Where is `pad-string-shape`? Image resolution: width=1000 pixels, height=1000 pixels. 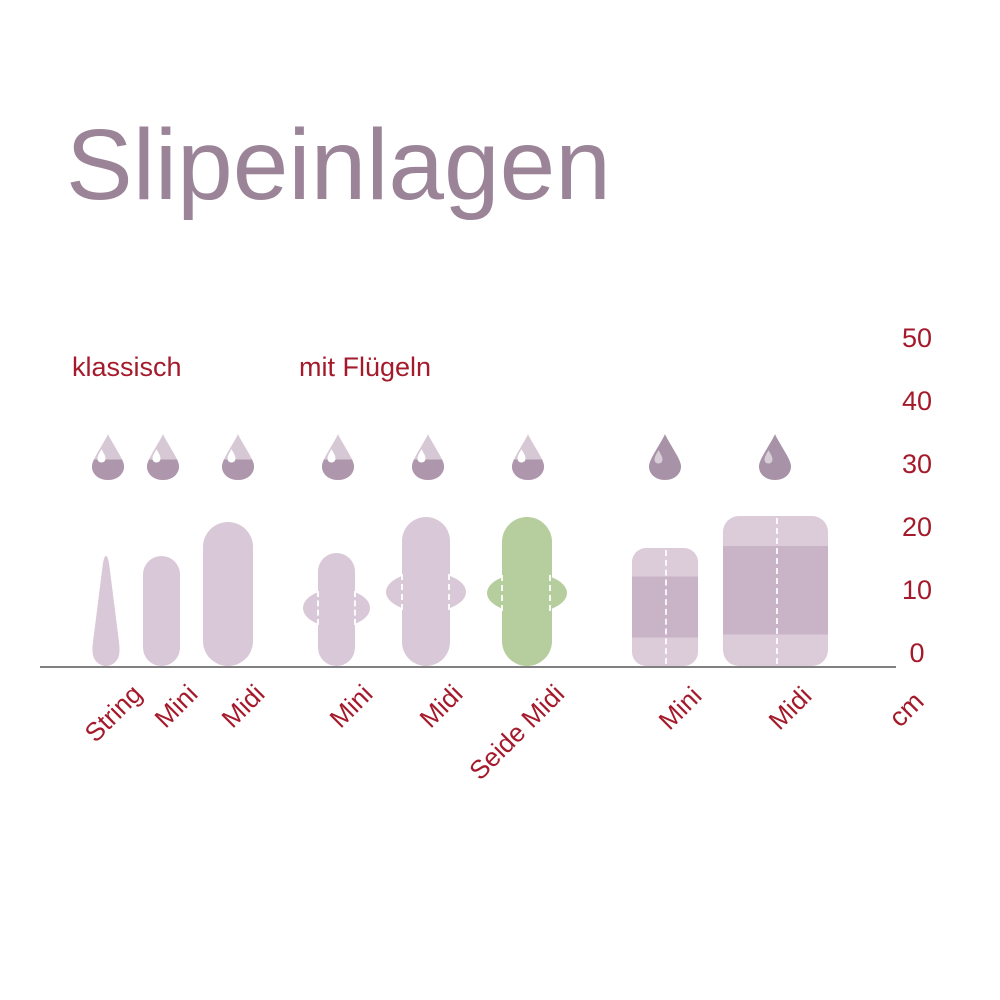
pad-string-shape is located at coordinates (106, 611).